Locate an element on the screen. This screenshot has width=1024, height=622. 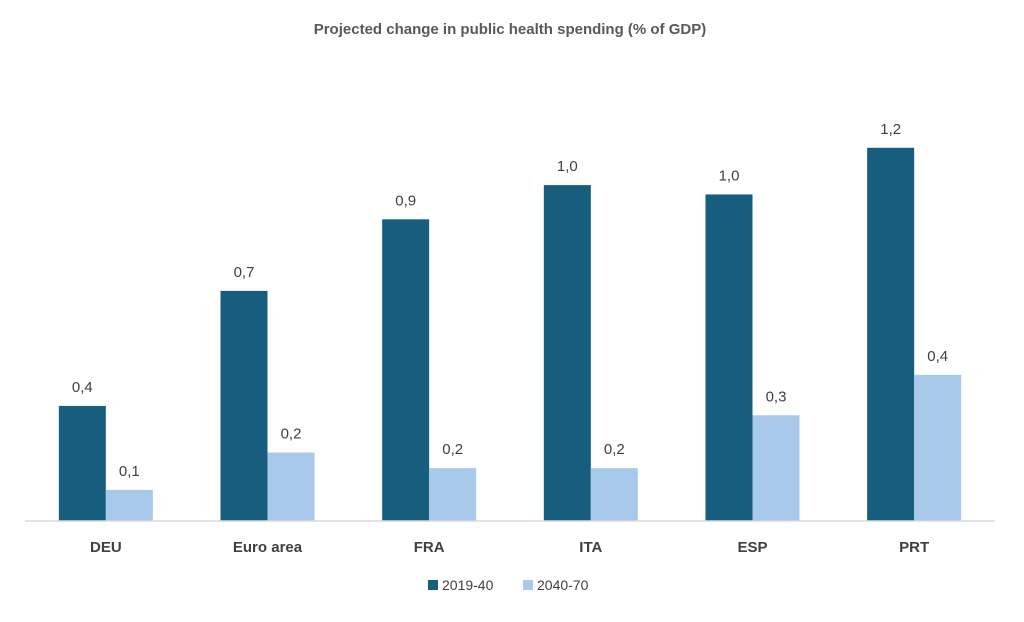
data-label: 0,9 is located at coordinates (405, 200).